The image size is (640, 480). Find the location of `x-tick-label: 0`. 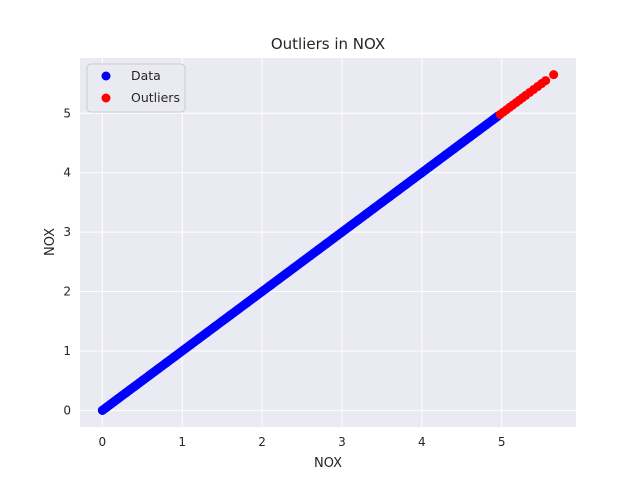

x-tick-label: 0 is located at coordinates (103, 442).